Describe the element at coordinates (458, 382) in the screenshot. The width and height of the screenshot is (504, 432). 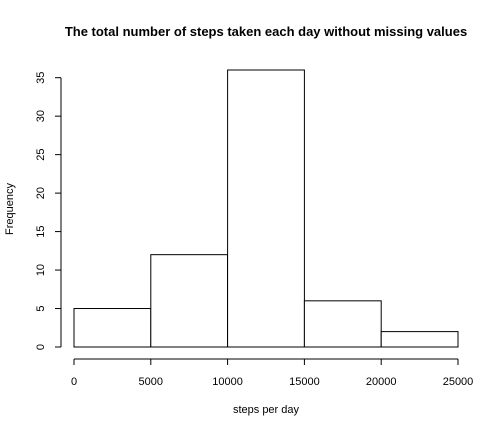
I see `x-tick-label: 25000` at that location.